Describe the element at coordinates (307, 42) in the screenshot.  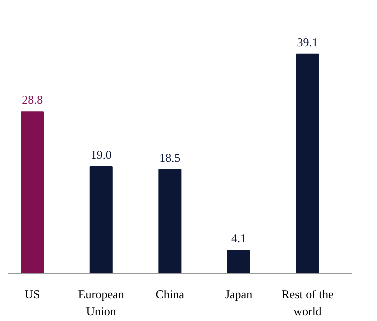
I see `data-label: 39.1` at that location.